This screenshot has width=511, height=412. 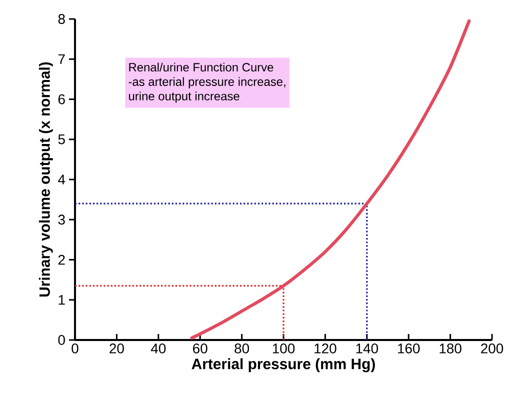 I want to click on x-tick-label: 120, so click(x=325, y=349).